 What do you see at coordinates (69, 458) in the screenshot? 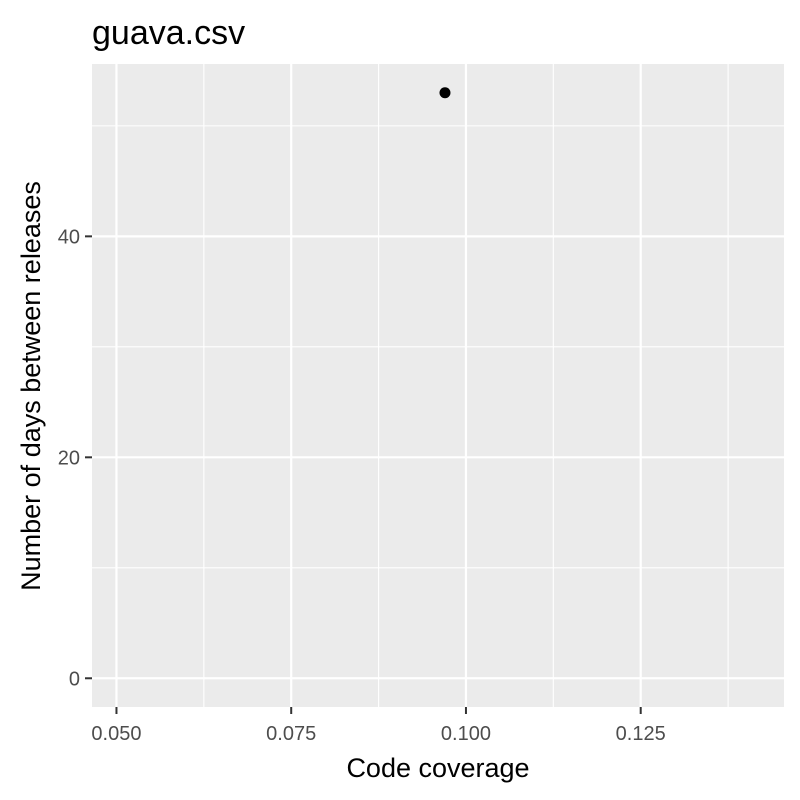
I see `y-tick-label: 20` at bounding box center [69, 458].